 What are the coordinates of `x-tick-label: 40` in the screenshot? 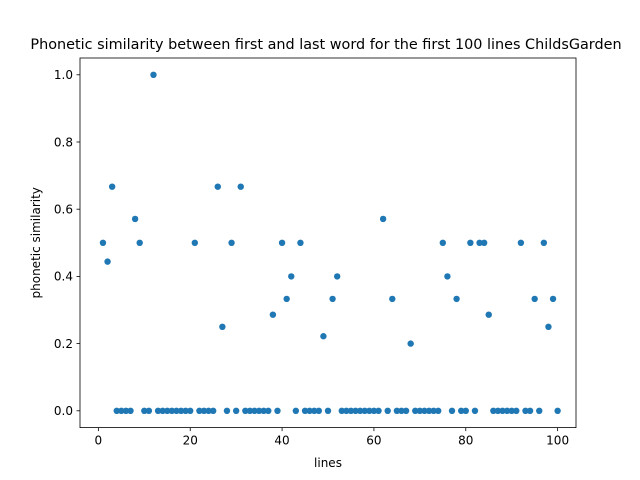 It's located at (281, 441).